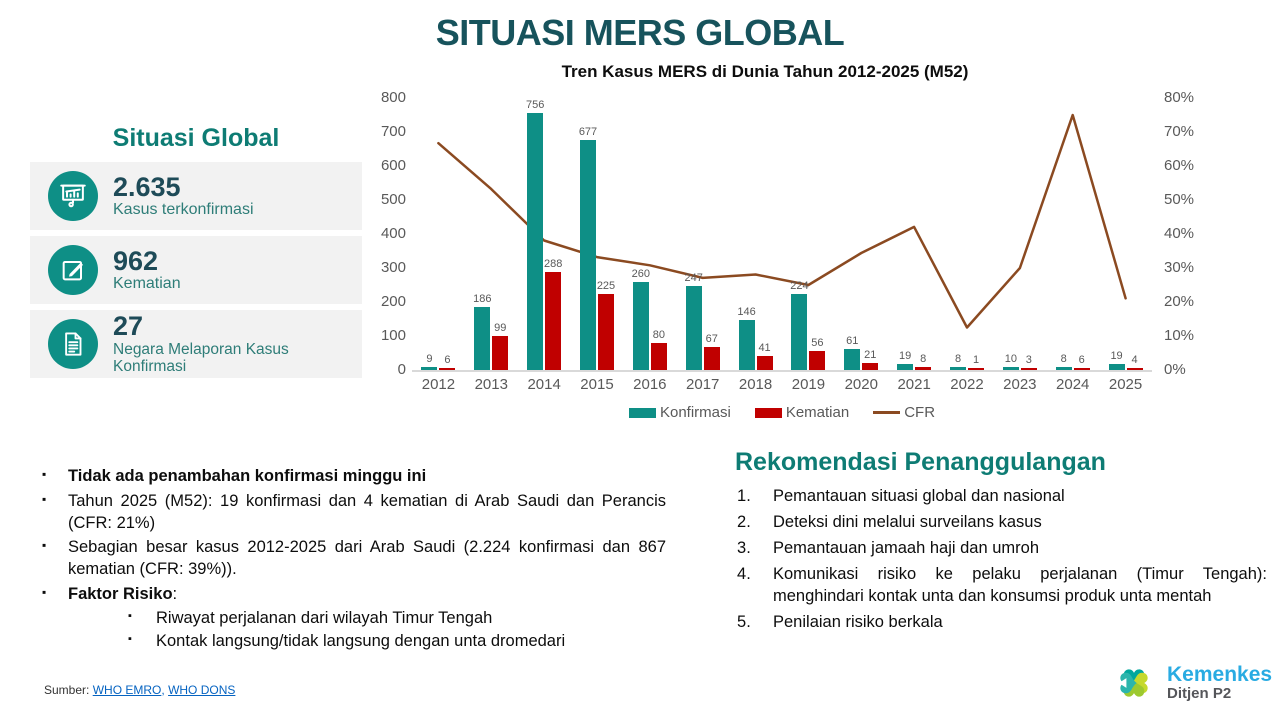 The width and height of the screenshot is (1280, 720). I want to click on bar-label: 56, so click(817, 342).